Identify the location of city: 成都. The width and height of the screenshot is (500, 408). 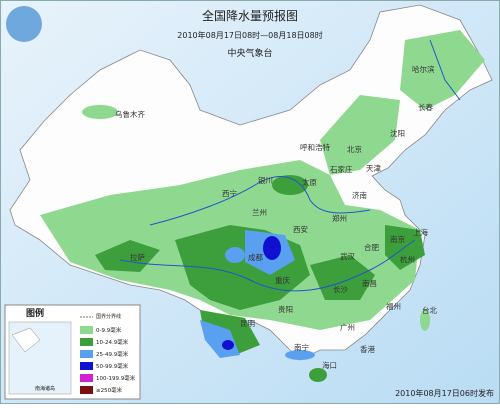
(255, 257).